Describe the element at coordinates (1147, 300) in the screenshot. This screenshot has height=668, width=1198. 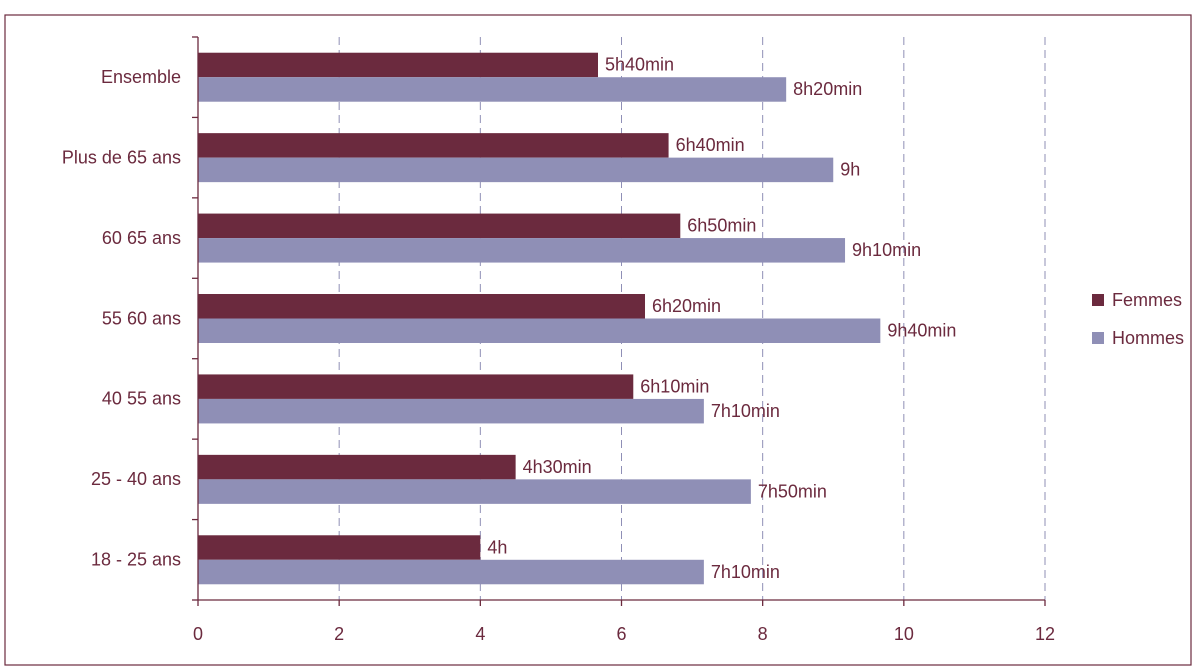
I see `legend-label: Femmes` at that location.